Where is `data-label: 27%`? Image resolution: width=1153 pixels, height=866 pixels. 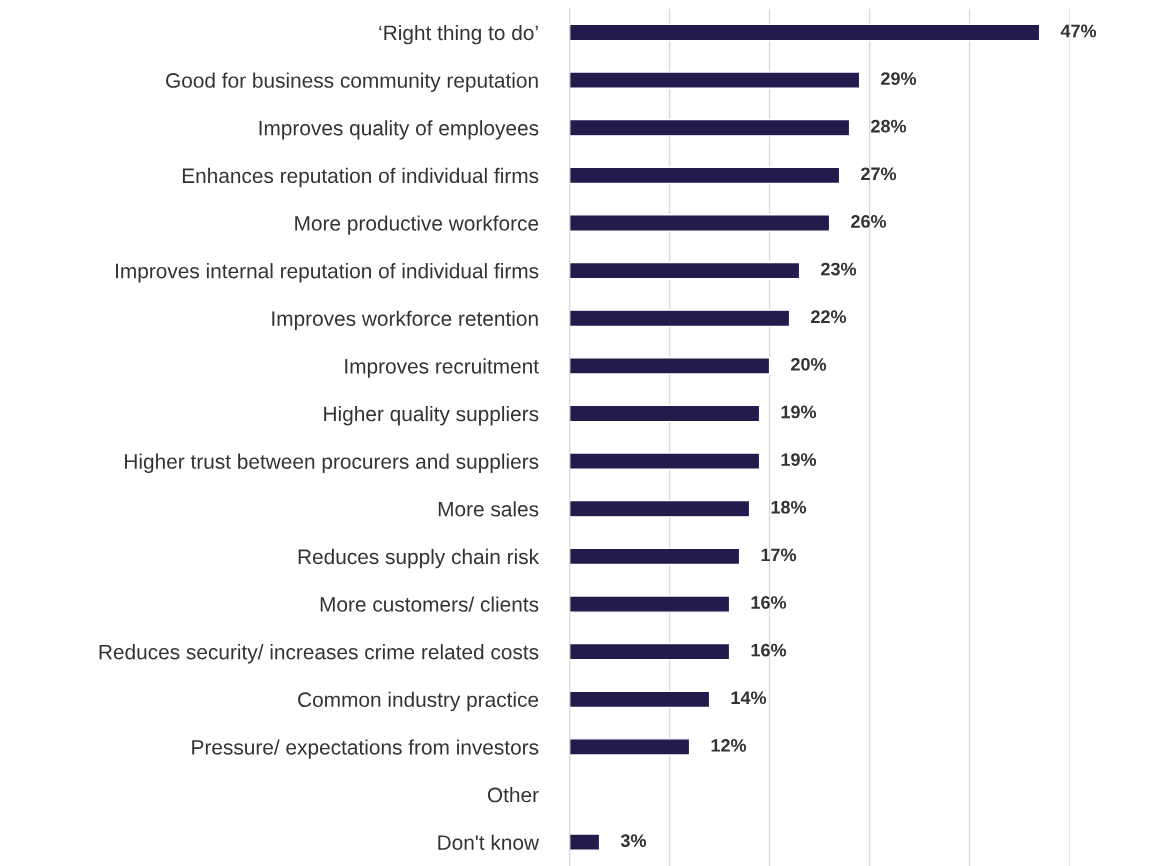
data-label: 27% is located at coordinates (879, 174).